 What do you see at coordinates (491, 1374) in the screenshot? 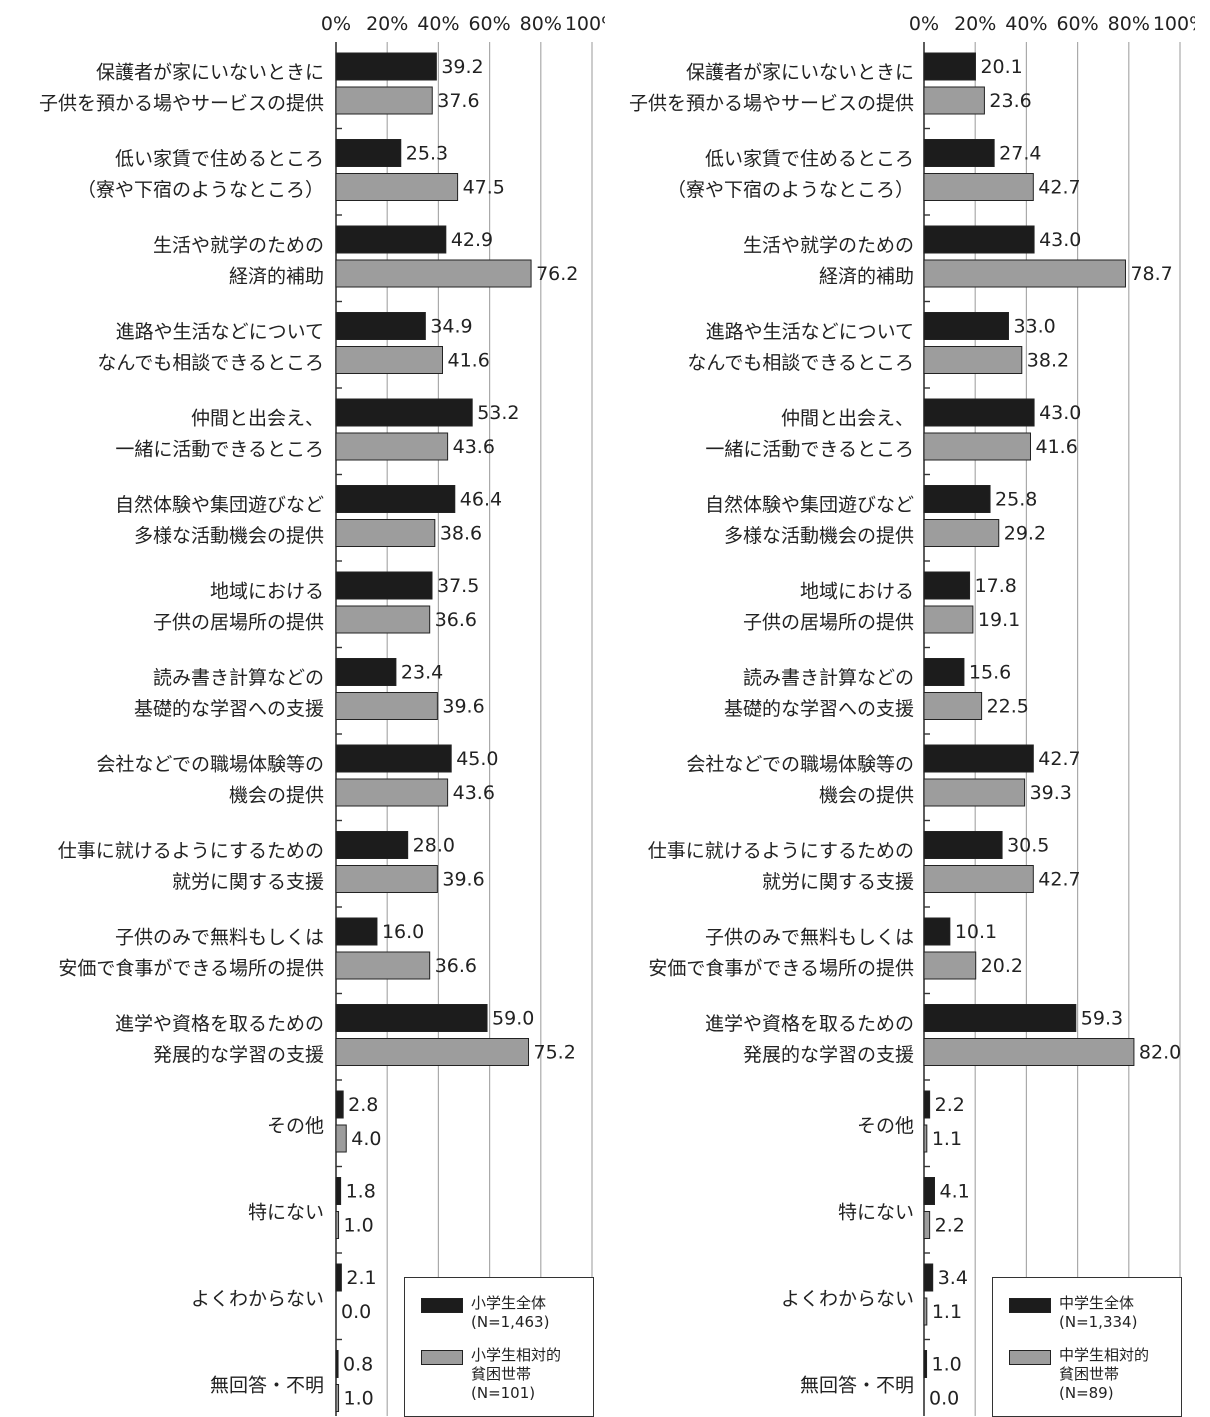
I see `legend-item-poverty: 小学生相対的 貧困世帯 (N=101)` at bounding box center [491, 1374].